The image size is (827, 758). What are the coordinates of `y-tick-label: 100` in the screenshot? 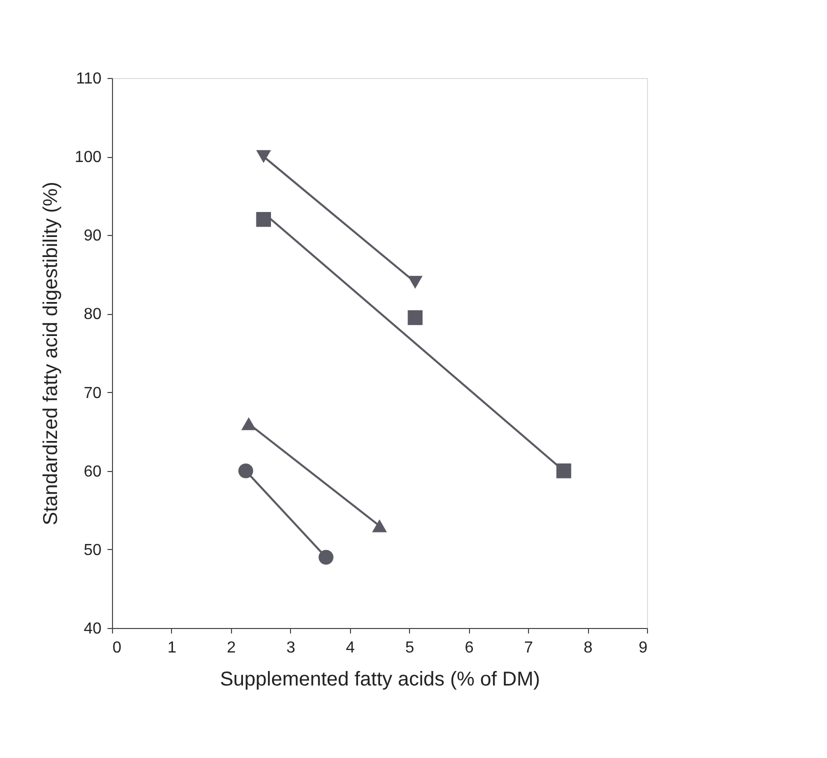 It's located at (88, 157).